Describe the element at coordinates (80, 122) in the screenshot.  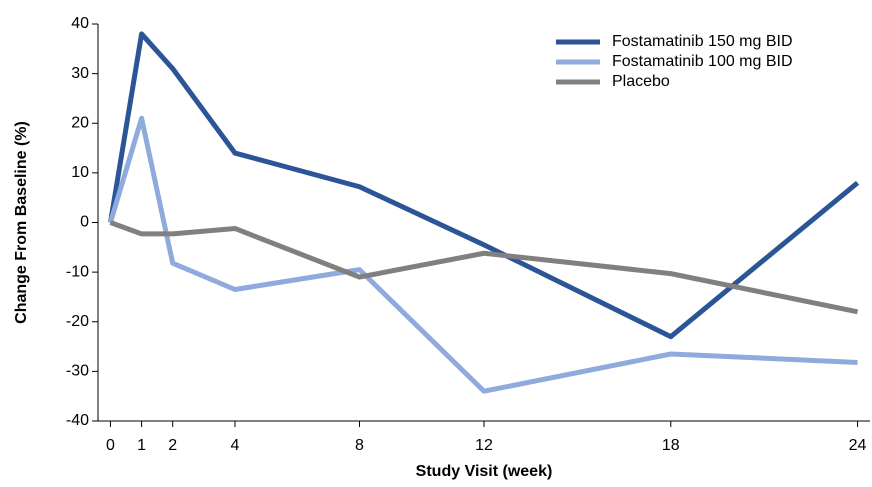
I see `y-tick-label: 20` at that location.